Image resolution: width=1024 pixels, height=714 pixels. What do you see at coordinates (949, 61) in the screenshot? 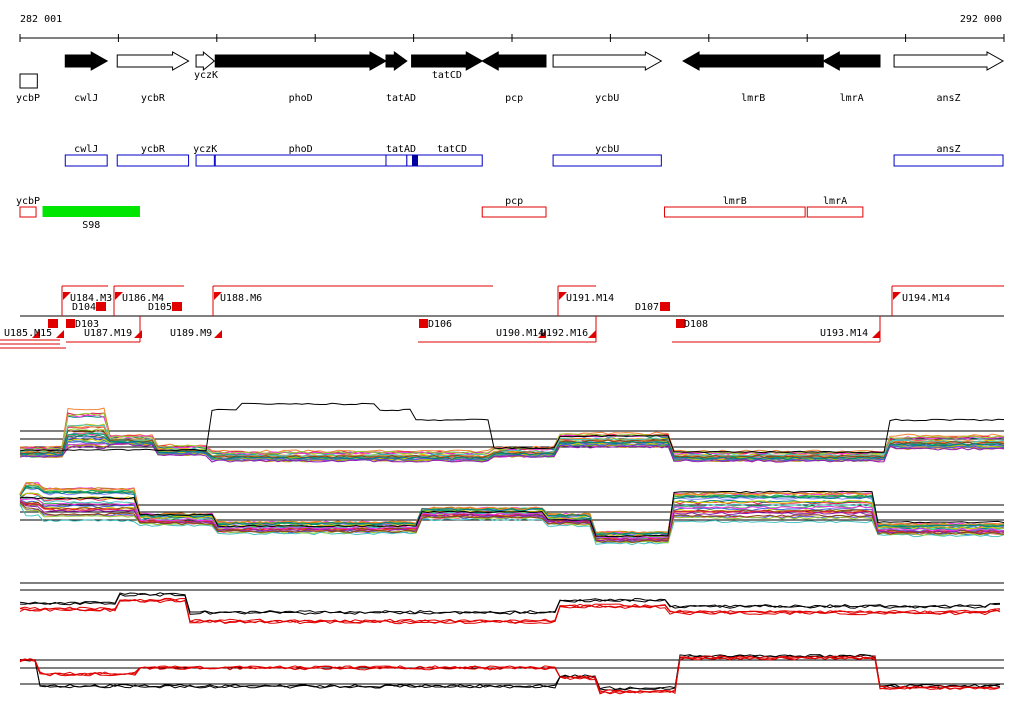
I see `gene-arrow-ansZ` at bounding box center [949, 61].